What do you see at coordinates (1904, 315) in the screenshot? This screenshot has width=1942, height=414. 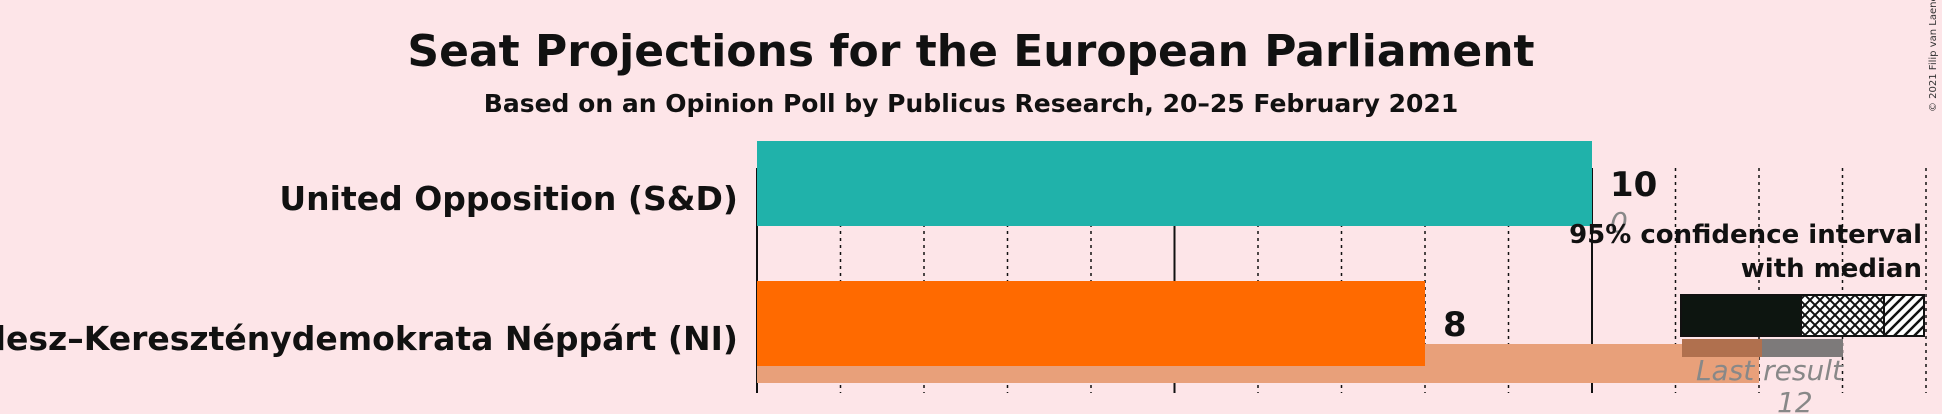 I see `legend-ci-diagonal` at bounding box center [1904, 315].